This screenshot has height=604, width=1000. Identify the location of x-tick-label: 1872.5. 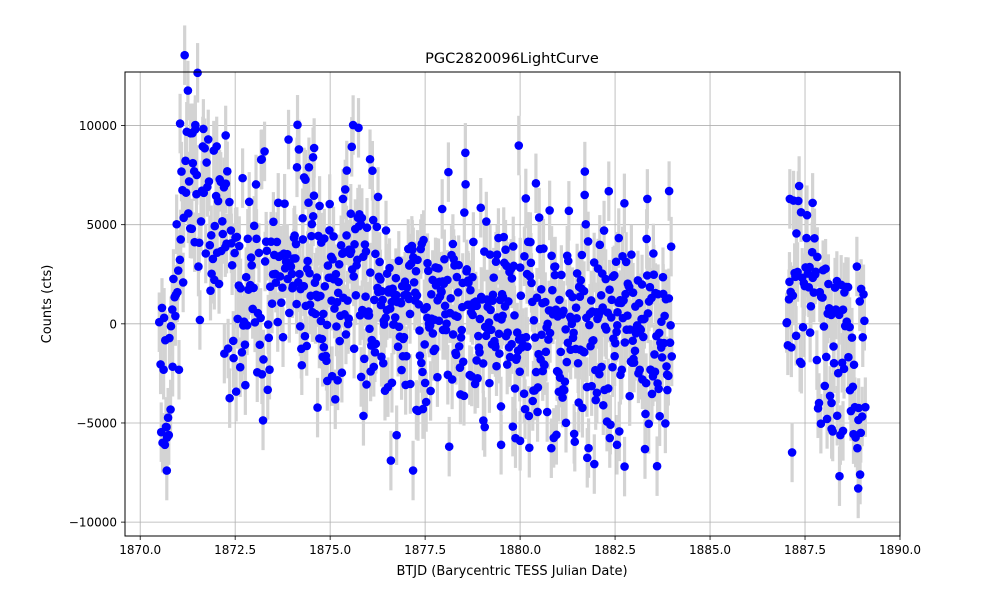
(235, 550).